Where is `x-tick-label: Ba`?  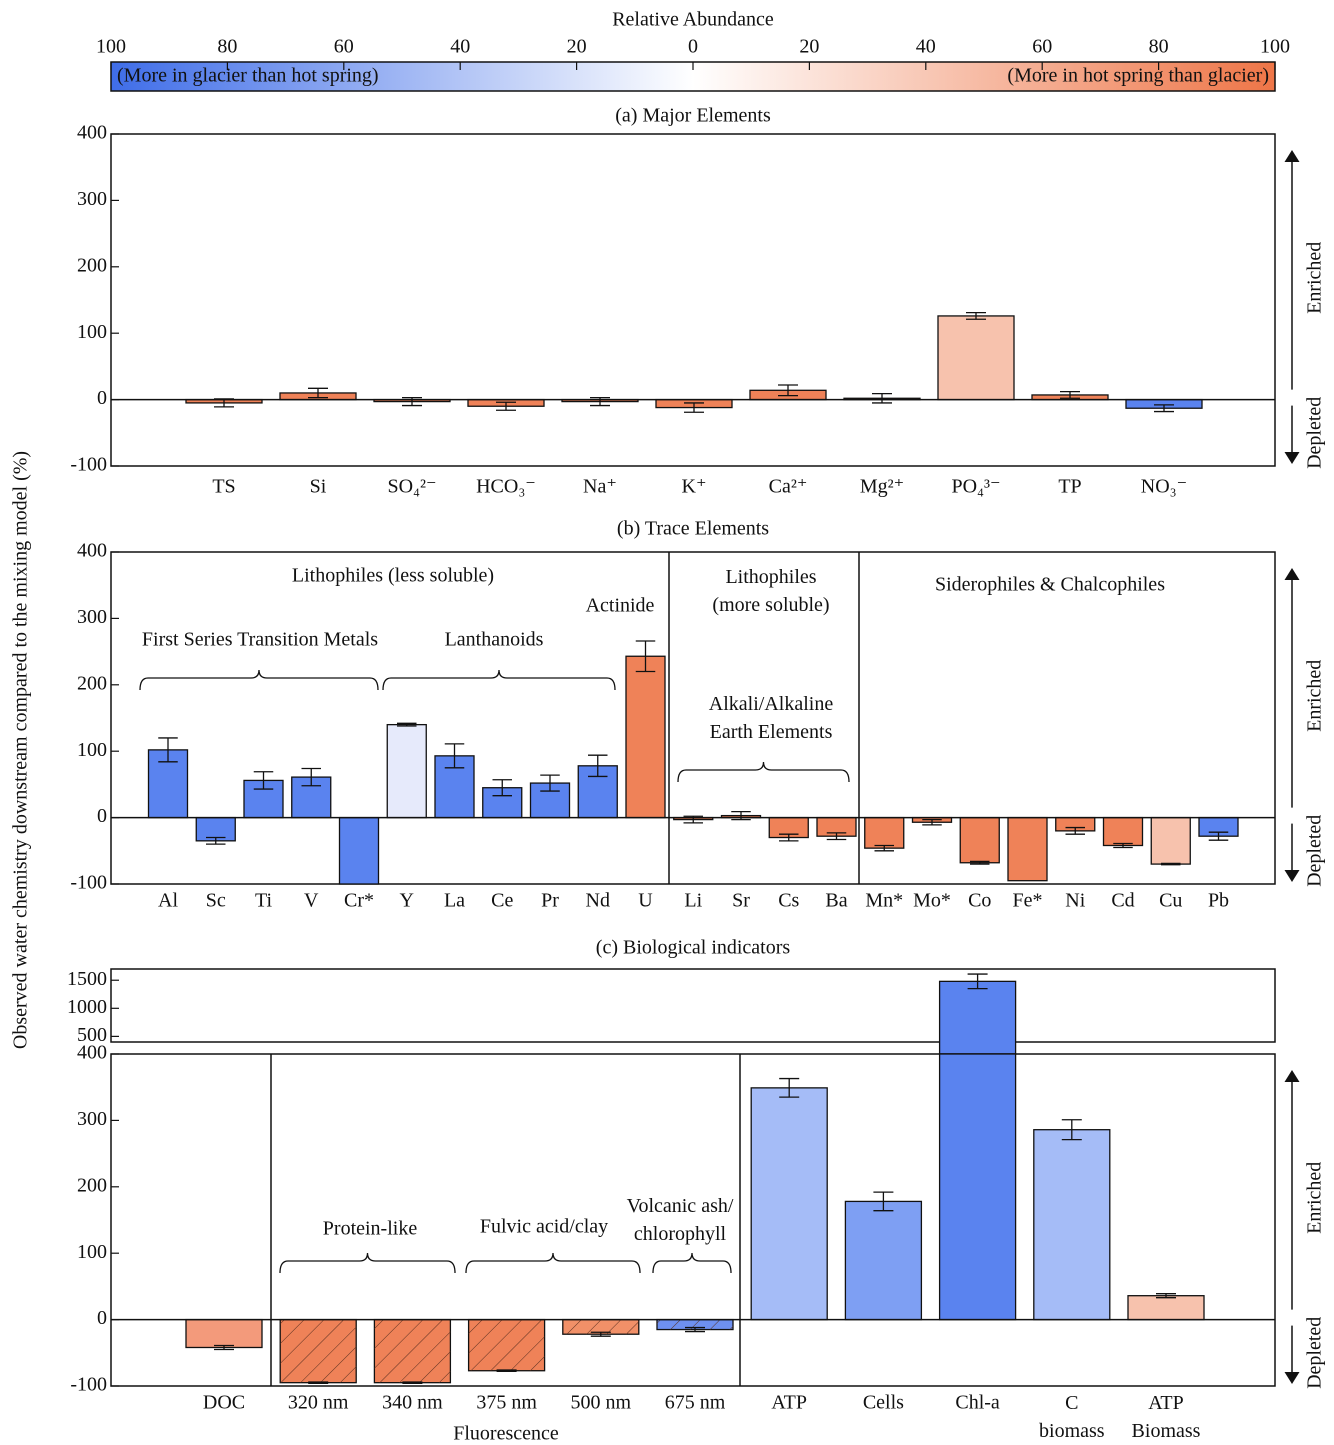
x-tick-label: Ba is located at coordinates (836, 901).